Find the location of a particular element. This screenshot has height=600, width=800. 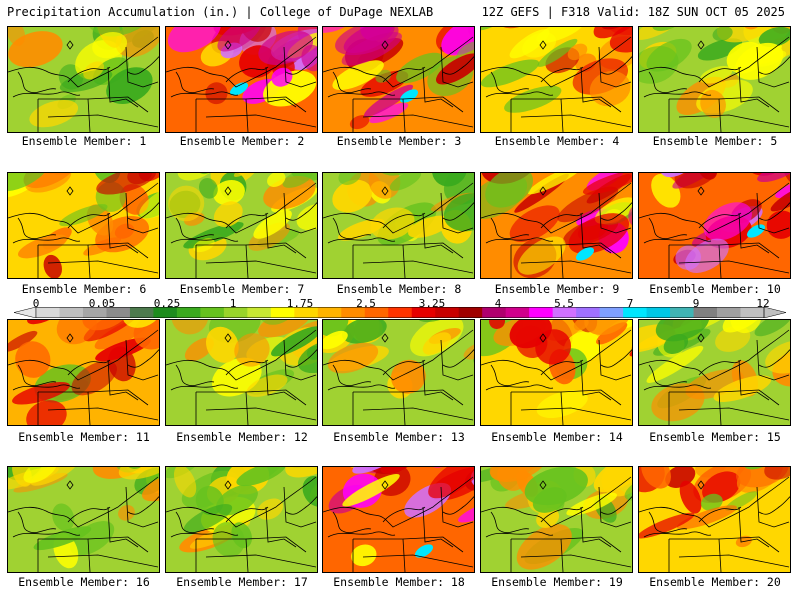

ensemble-member-label: Ensemble Member: 5 is located at coordinates (715, 141).